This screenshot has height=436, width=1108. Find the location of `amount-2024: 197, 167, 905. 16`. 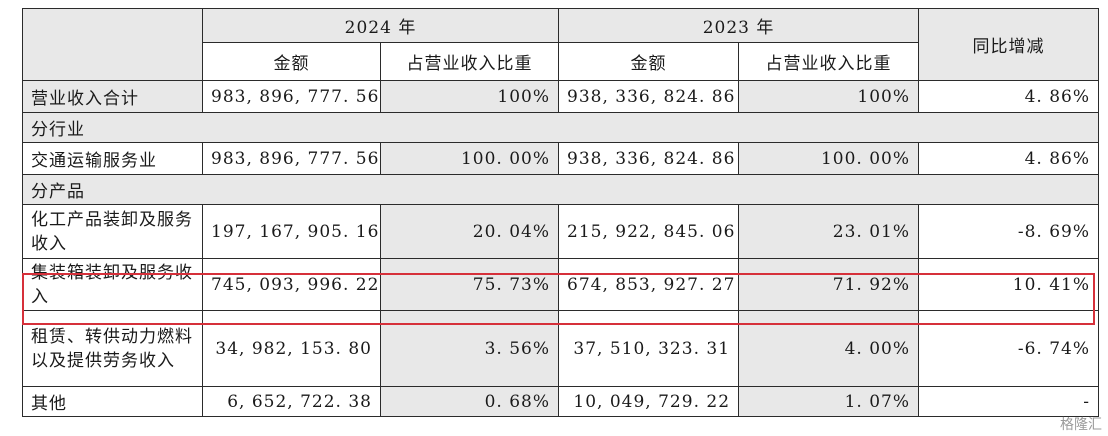

amount-2024: 197, 167, 905. 16 is located at coordinates (291, 231).